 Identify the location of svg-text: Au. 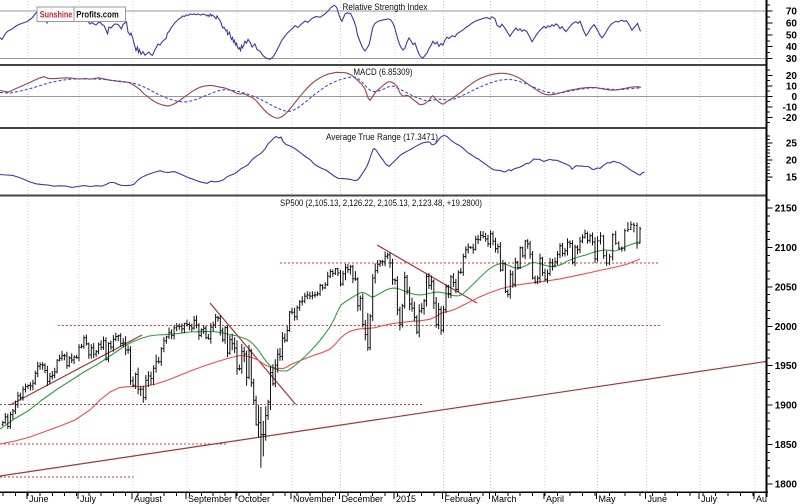
(761, 499).